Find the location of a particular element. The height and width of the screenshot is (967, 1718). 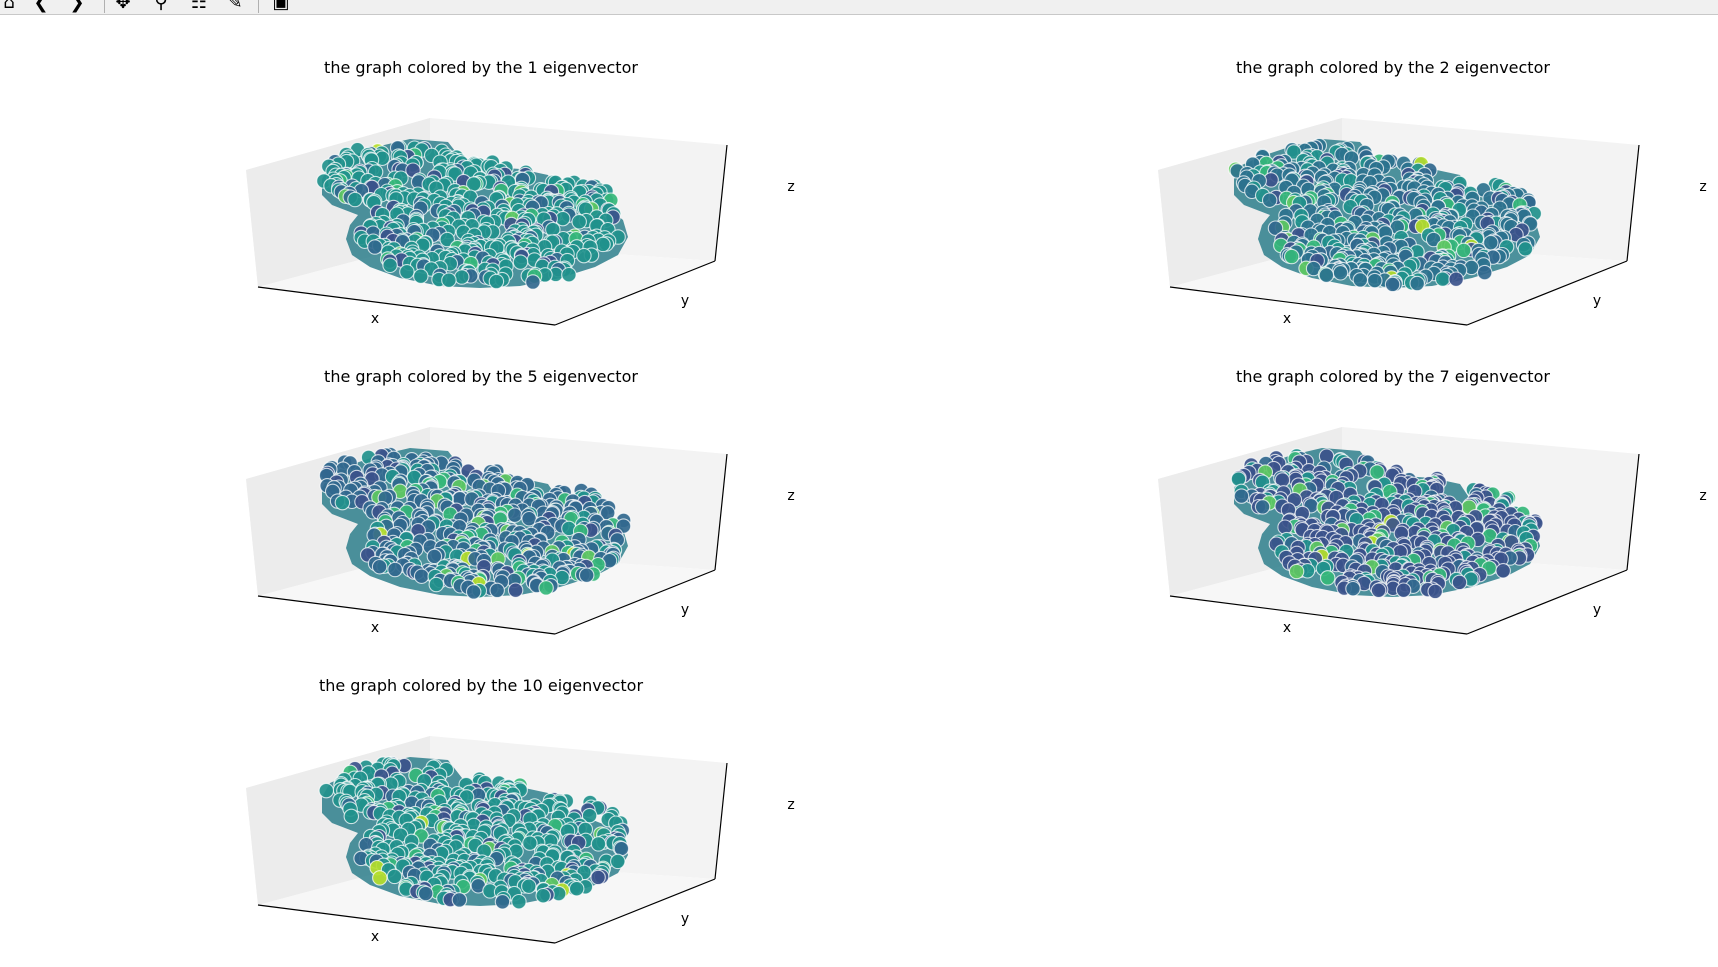

sliders-icon: ☷ is located at coordinates (199, 6).